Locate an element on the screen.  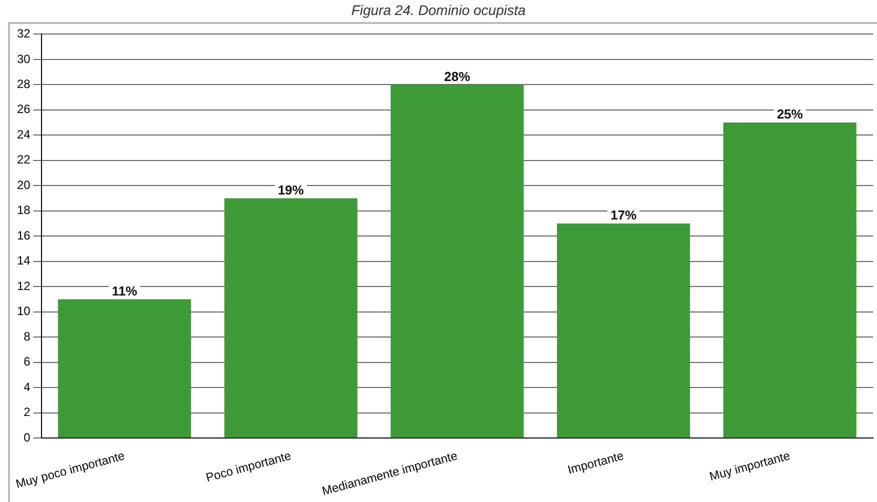
y-tick-label: 16 is located at coordinates (23, 235).